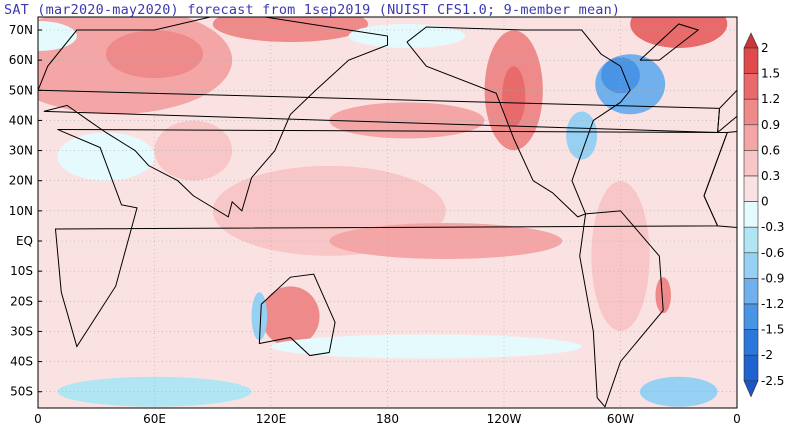 This screenshot has height=427, width=798. Describe the element at coordinates (21, 120) in the screenshot. I see `lat-tick-label: 40N` at that location.